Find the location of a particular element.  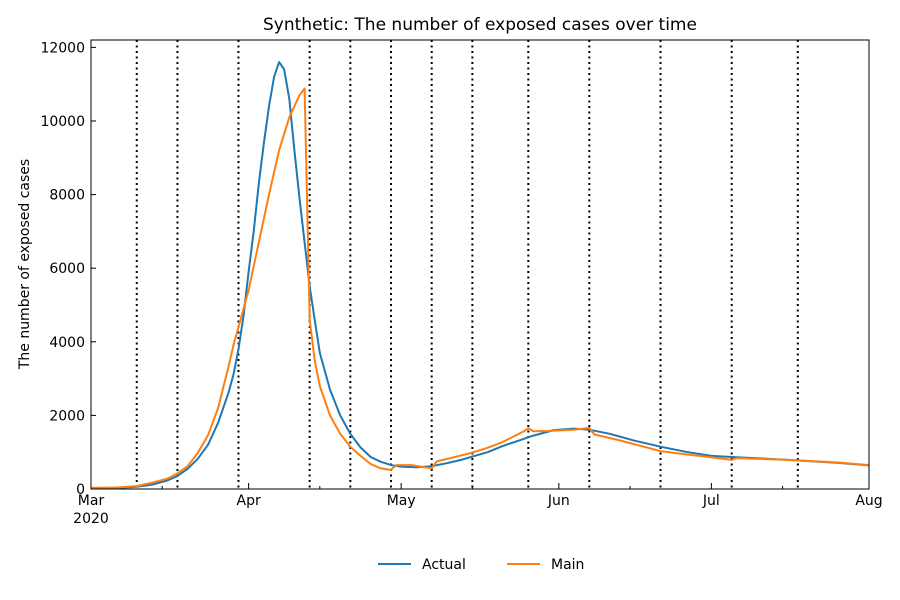

legend: Actual Main is located at coordinates (481, 565).